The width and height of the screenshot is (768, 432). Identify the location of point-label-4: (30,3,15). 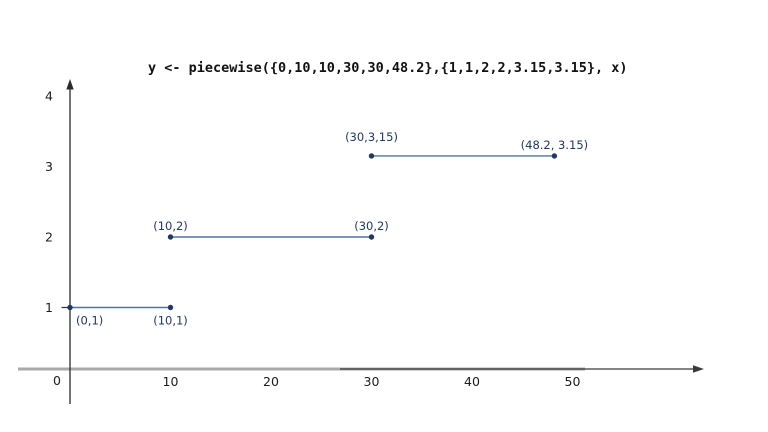
(371, 137).